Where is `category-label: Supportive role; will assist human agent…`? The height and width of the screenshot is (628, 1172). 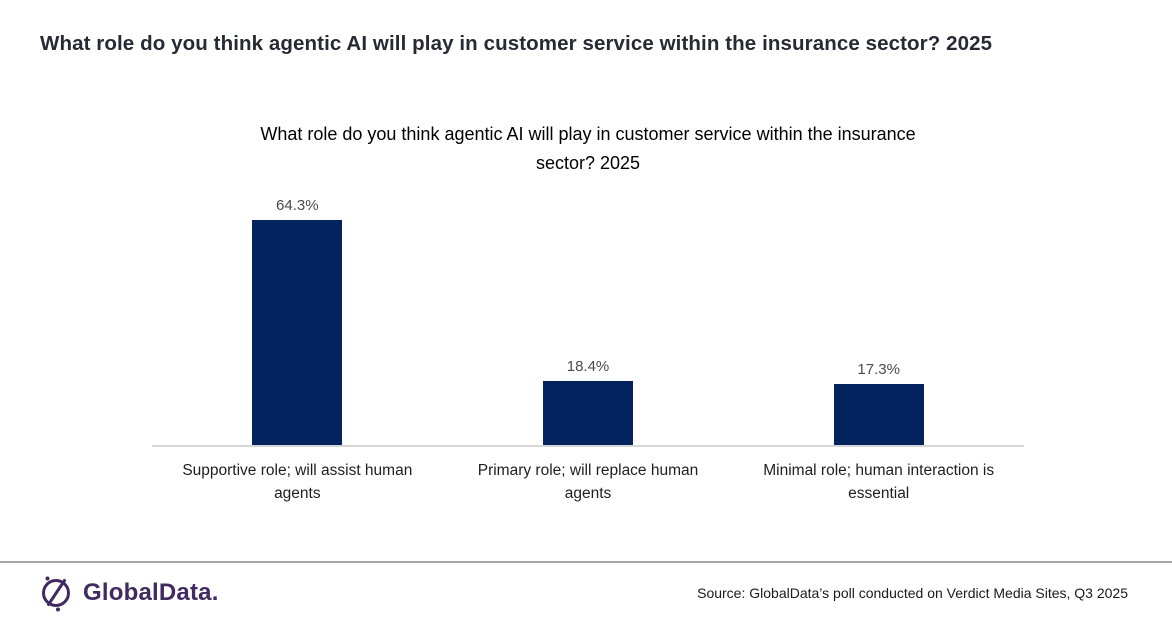
category-label: Supportive role; will assist human agent… is located at coordinates (297, 482).